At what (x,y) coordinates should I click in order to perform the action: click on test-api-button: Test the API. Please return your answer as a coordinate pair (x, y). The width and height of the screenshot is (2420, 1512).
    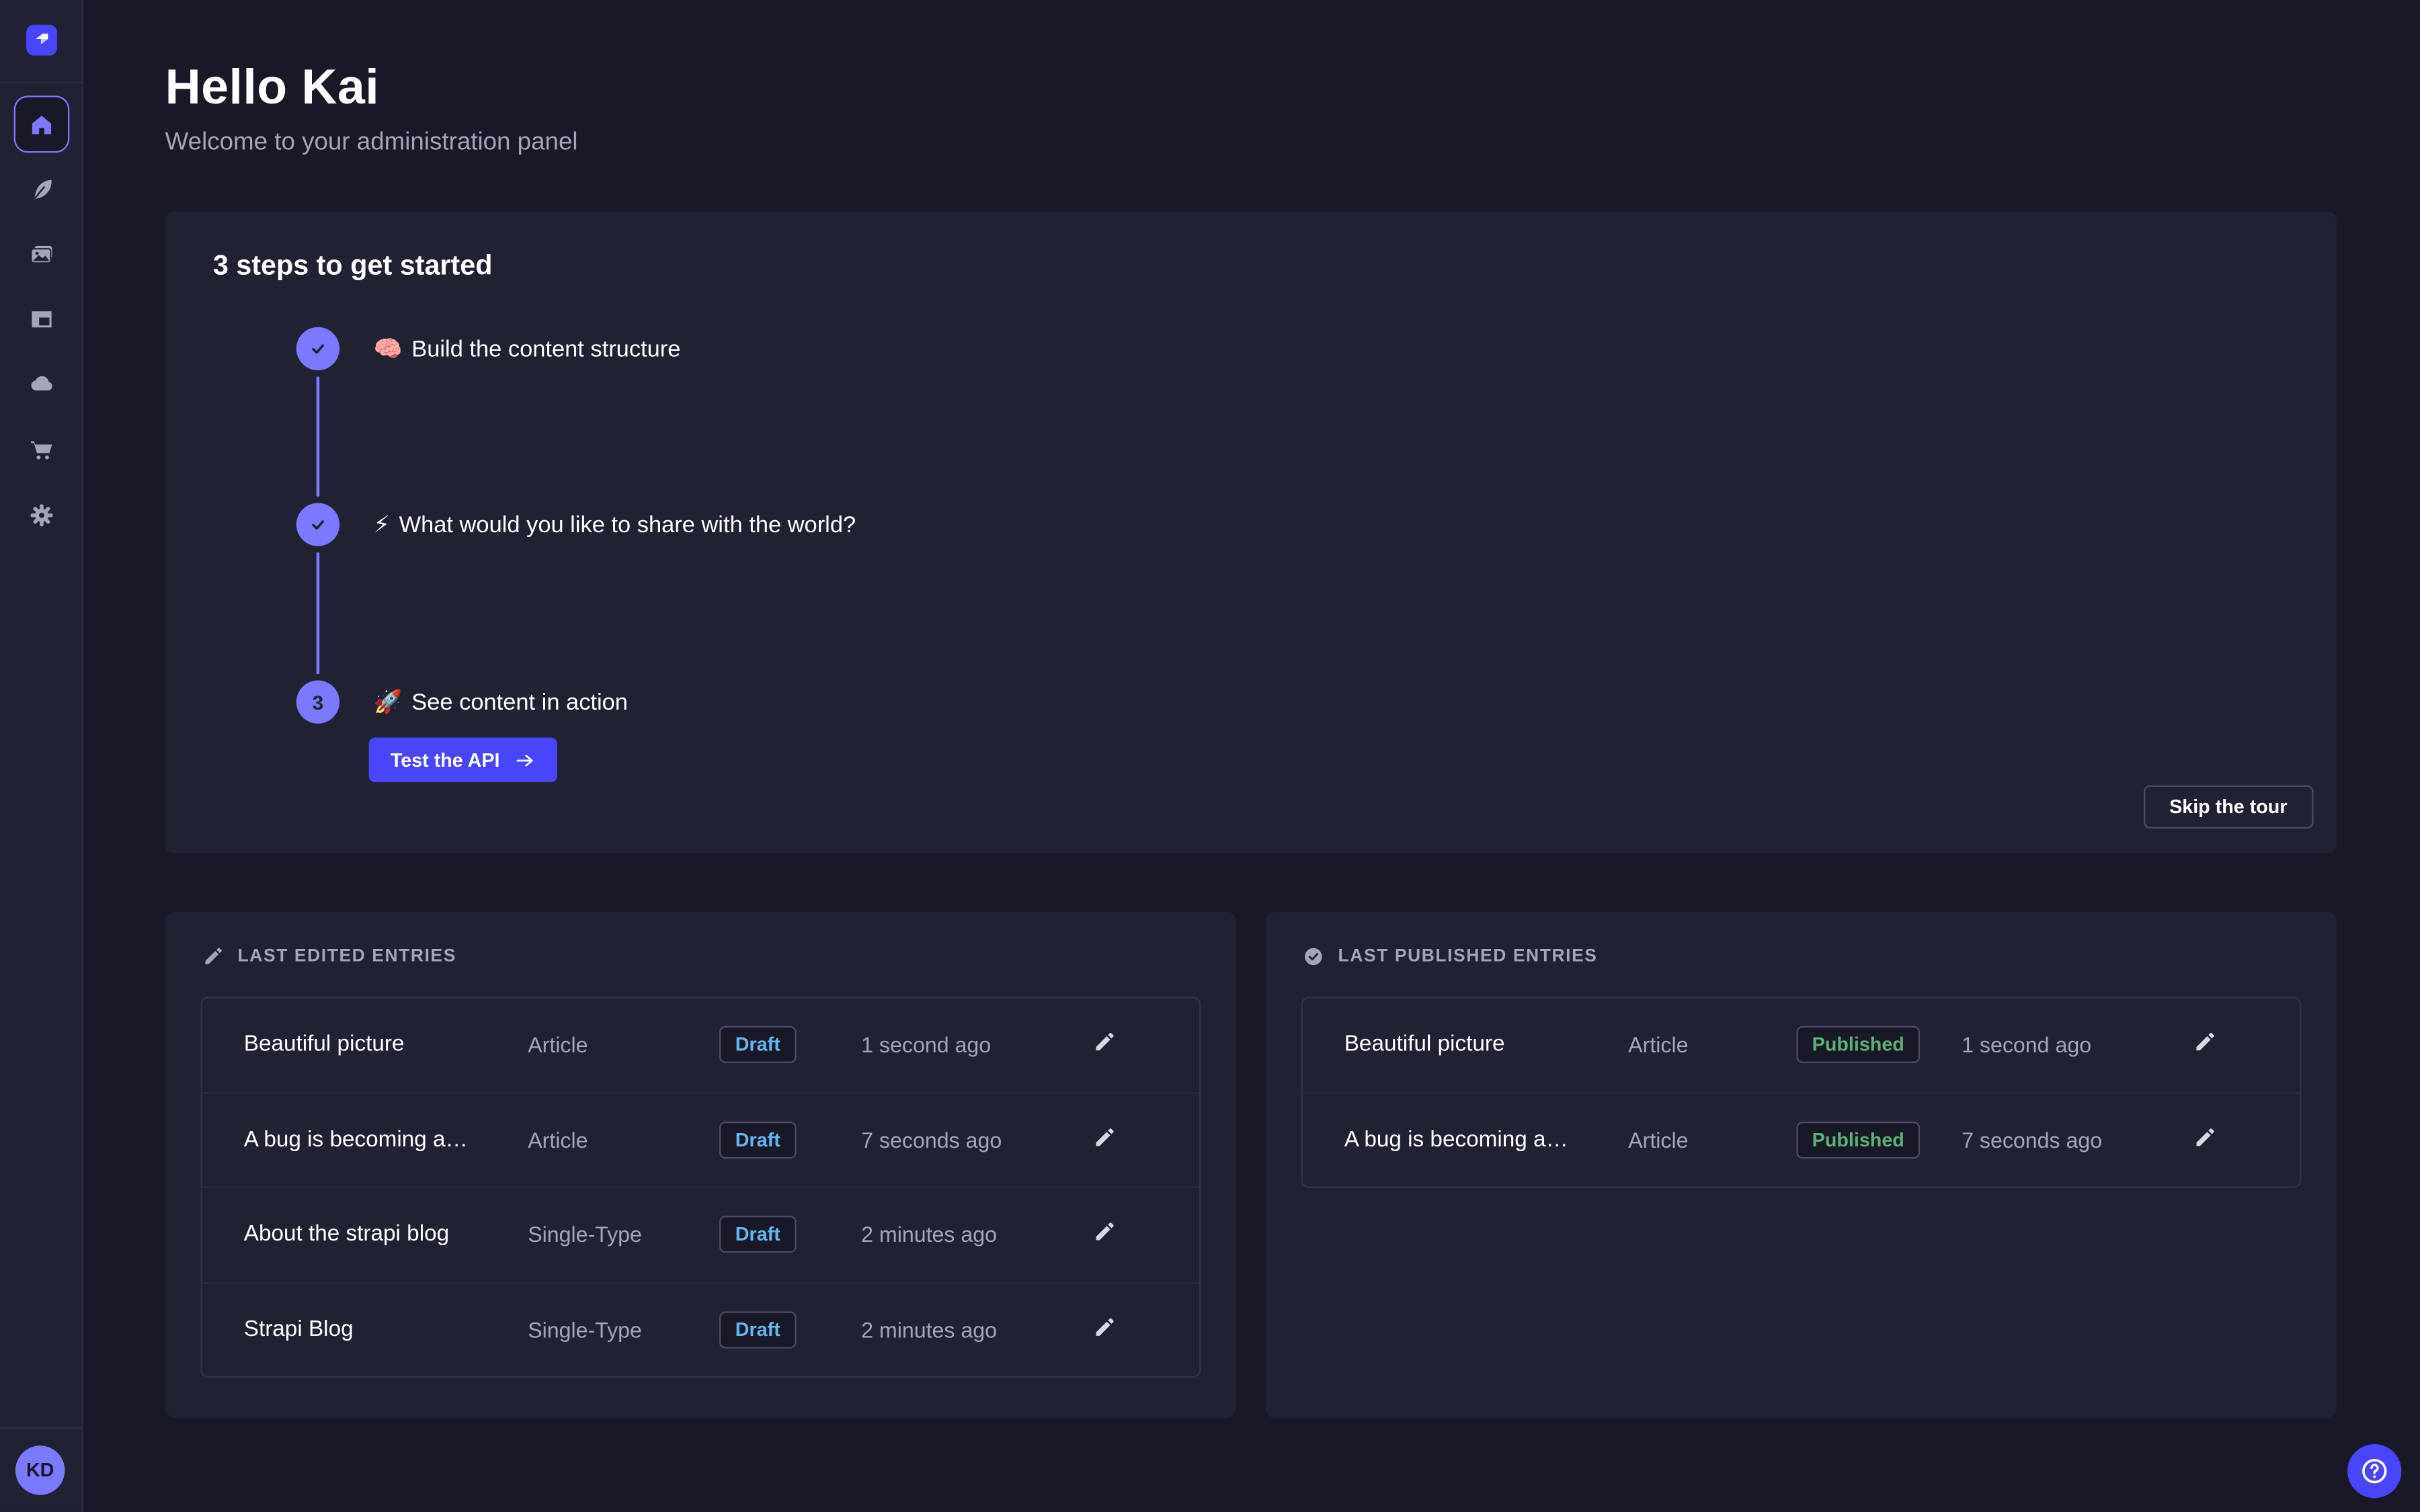
    Looking at the image, I should click on (462, 760).